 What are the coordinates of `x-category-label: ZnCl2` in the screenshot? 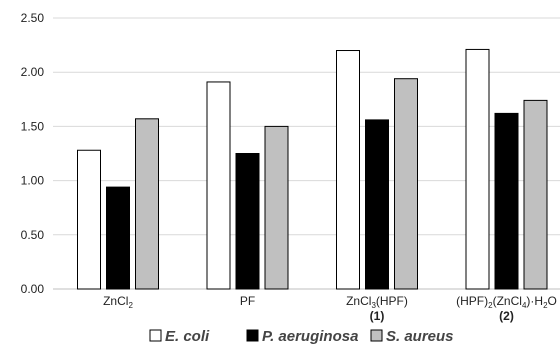 It's located at (118, 302).